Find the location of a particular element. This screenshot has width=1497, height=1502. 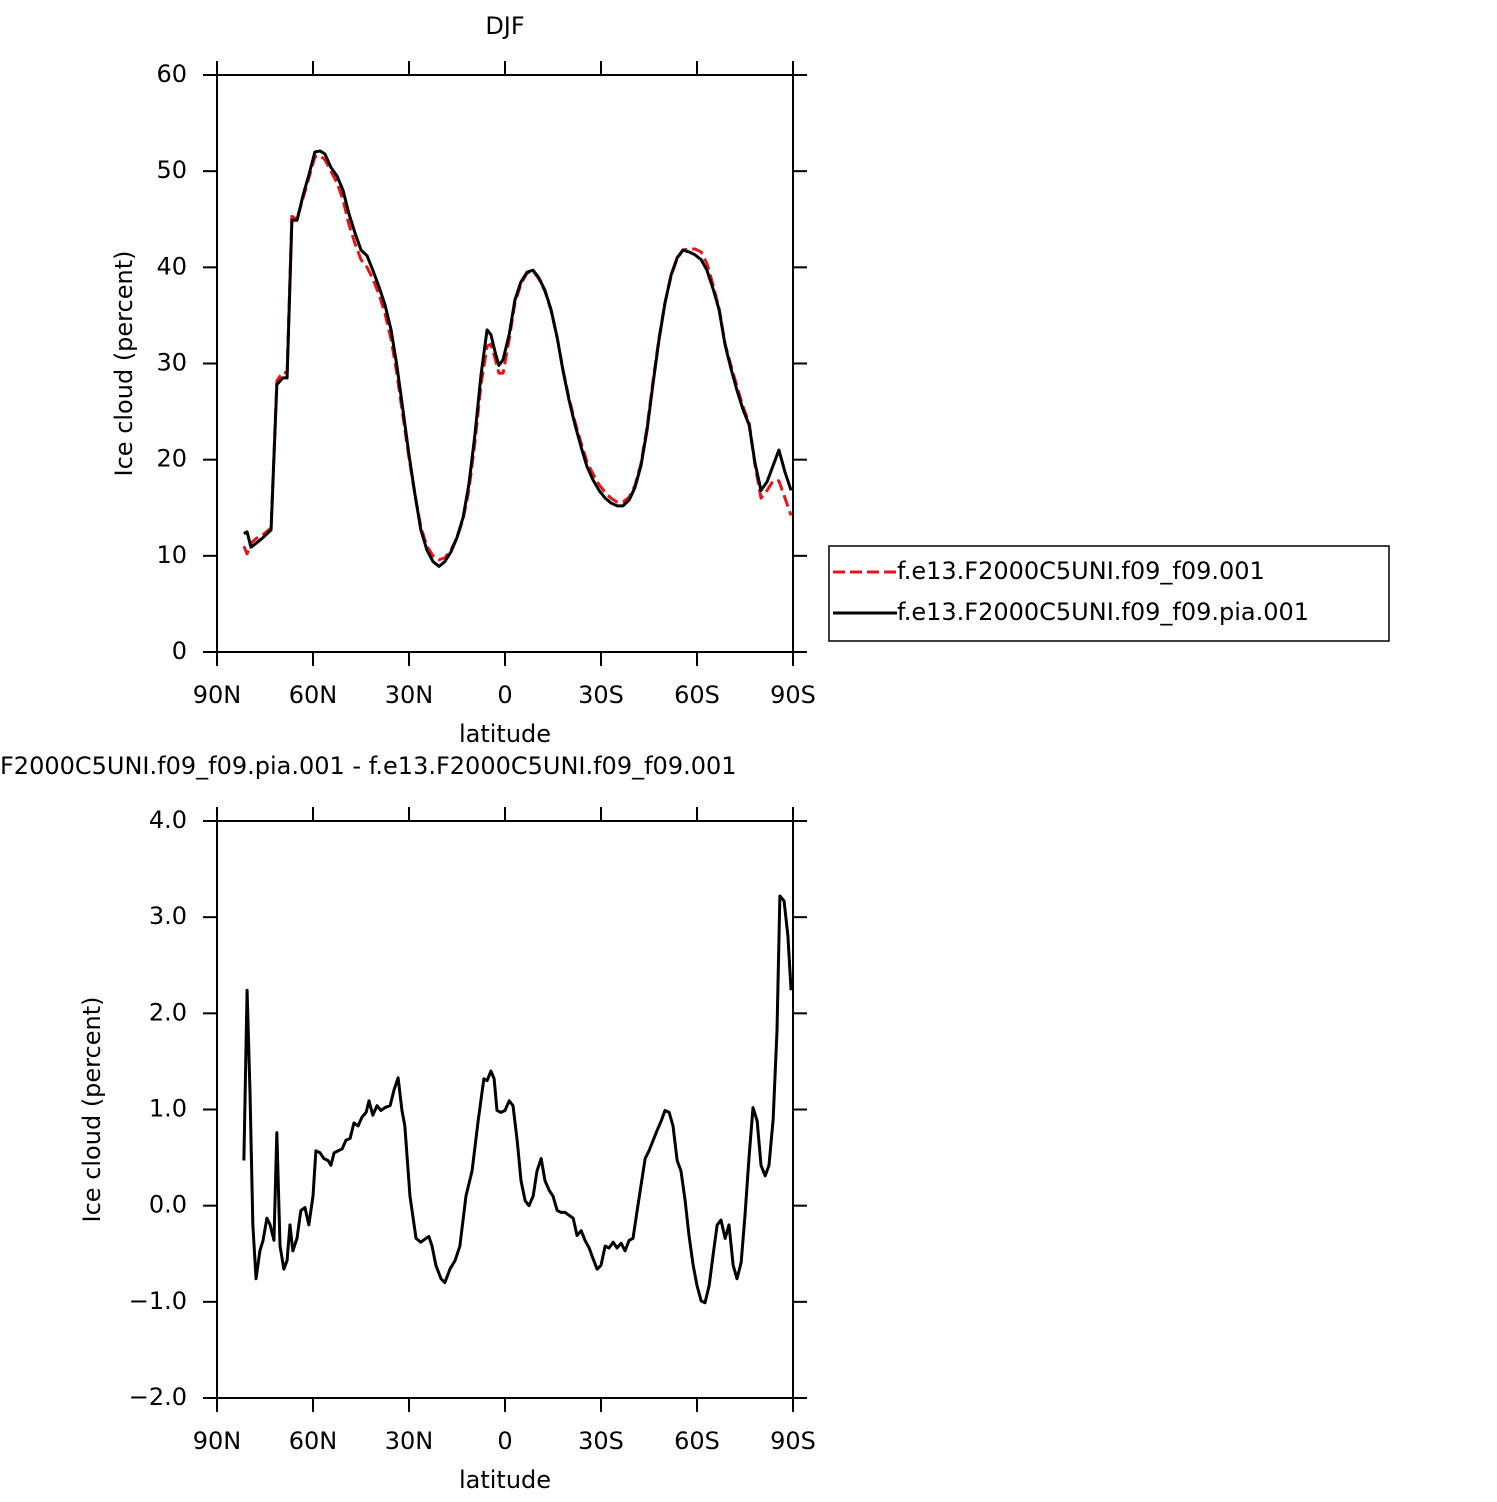

legend-label: f.e13.F2000C5UNI.f09_f09.pia.001 is located at coordinates (1103, 612).